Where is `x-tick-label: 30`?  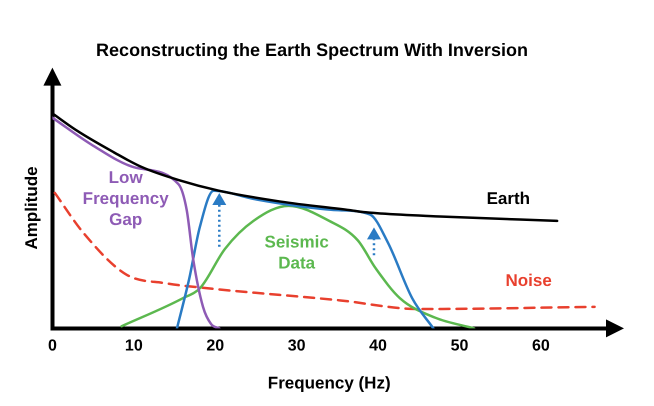 x-tick-label: 30 is located at coordinates (297, 345).